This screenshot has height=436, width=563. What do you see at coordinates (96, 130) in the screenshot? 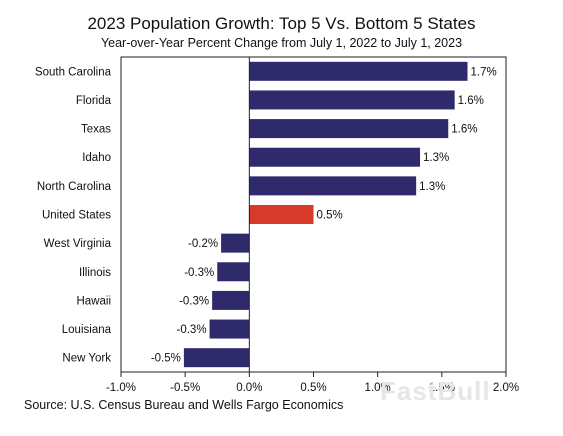
I see `category-label: Texas` at bounding box center [96, 130].